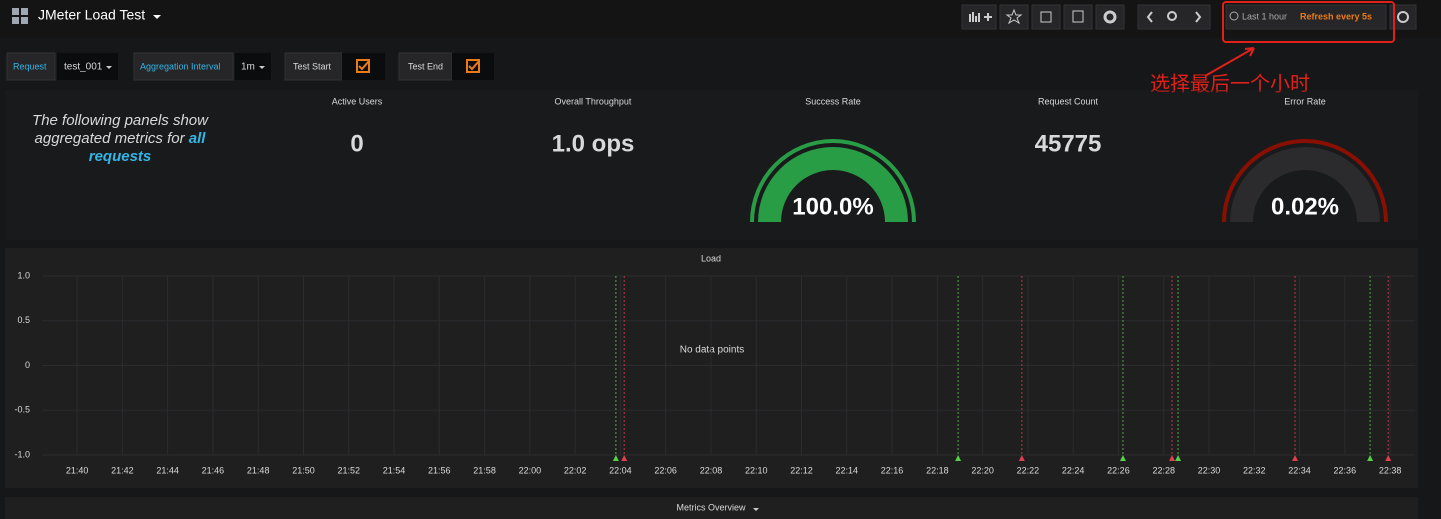 This screenshot has height=519, width=1441. I want to click on x-tick-label: 22:30, so click(1209, 470).